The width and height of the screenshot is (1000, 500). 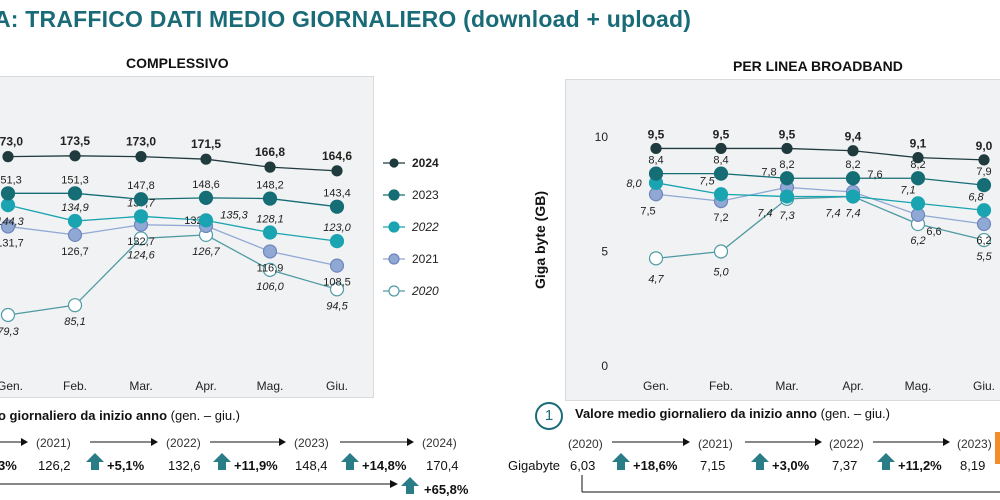 I want to click on legend-label-2021: 2021, so click(x=425, y=259).